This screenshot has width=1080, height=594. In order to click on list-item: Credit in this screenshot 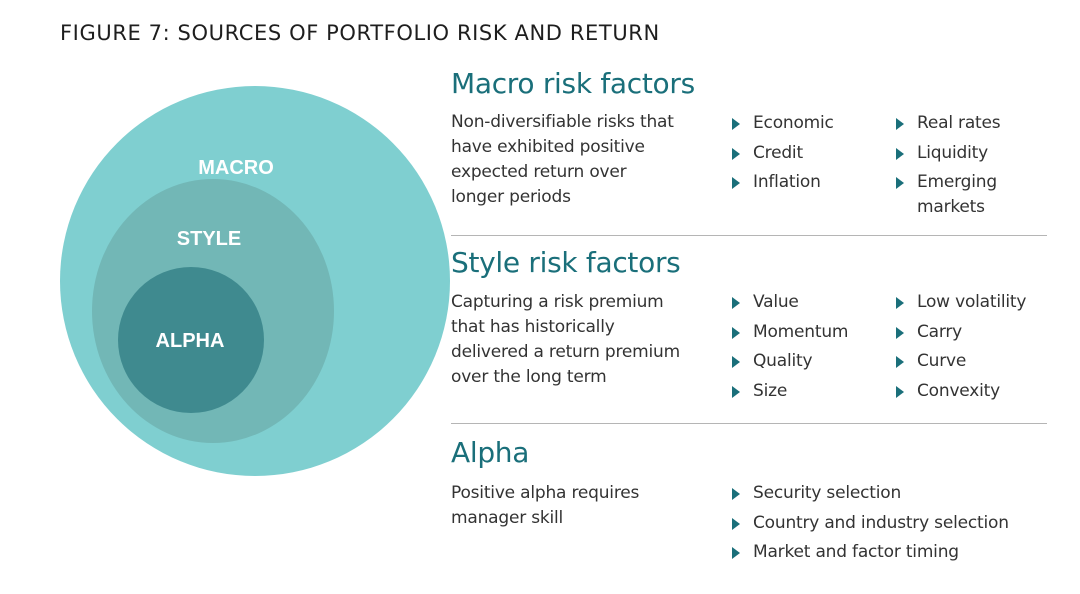, I will do `click(782, 154)`.